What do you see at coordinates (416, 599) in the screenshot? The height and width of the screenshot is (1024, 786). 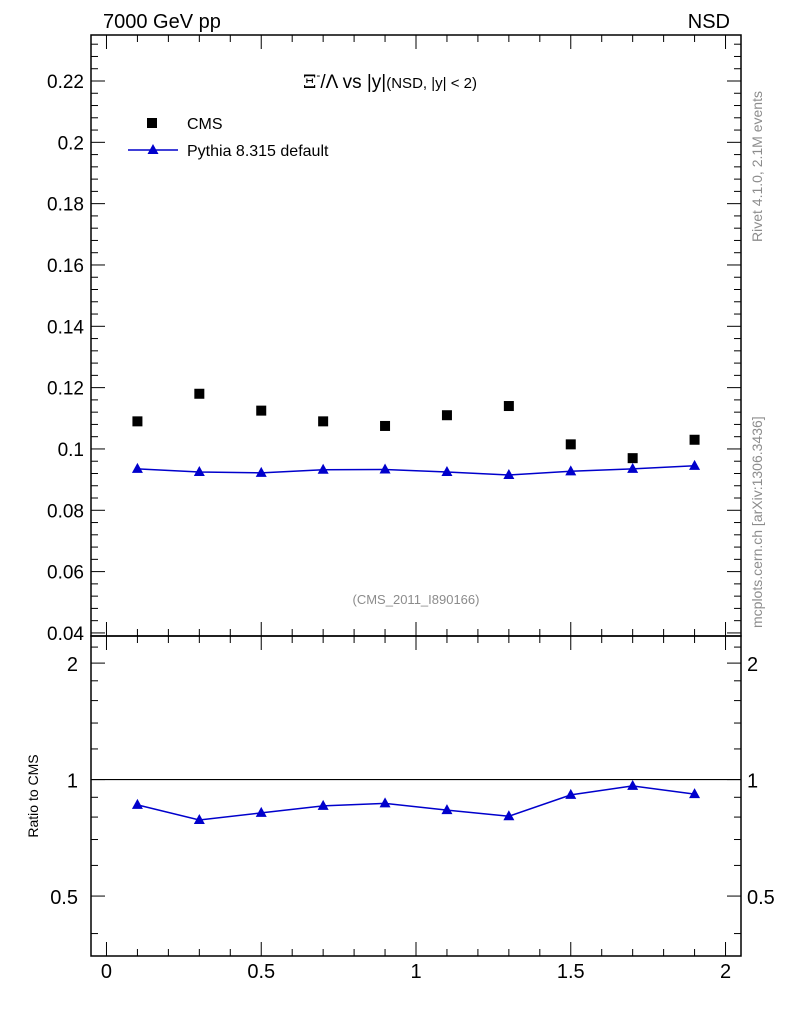 I see `analysis-id-watermark: (CMS_2011_I890166)` at bounding box center [416, 599].